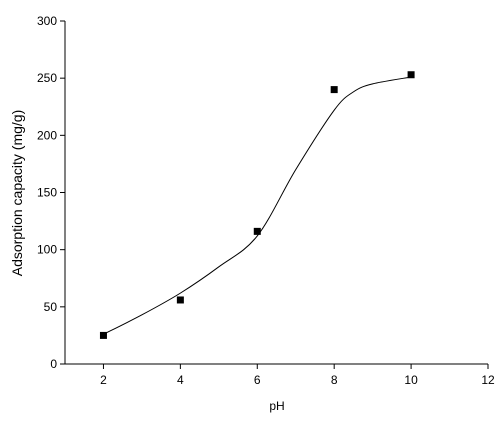 This screenshot has width=500, height=423. I want to click on x-tick-label: 10, so click(411, 380).